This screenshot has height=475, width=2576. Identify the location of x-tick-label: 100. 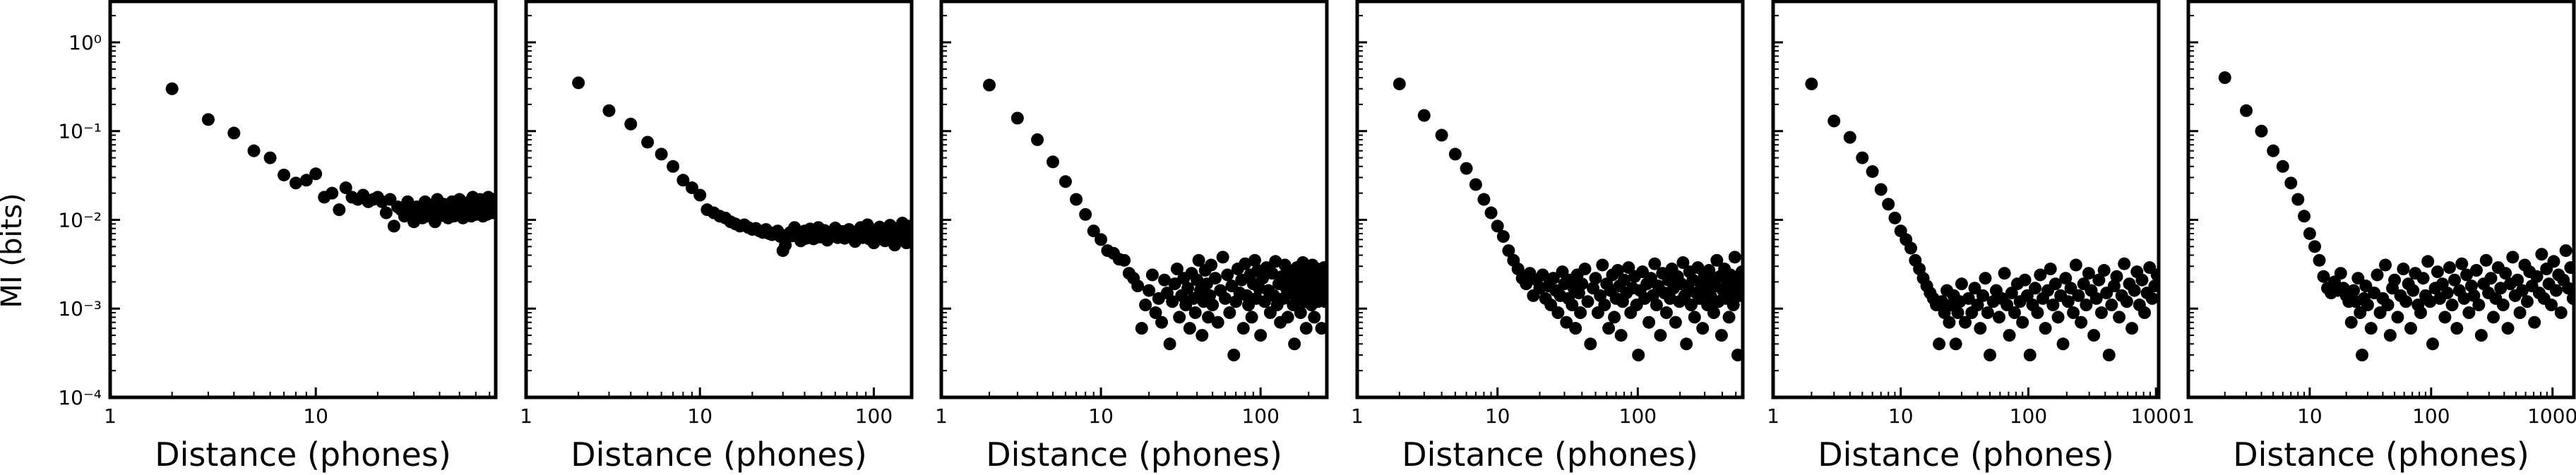
(874, 416).